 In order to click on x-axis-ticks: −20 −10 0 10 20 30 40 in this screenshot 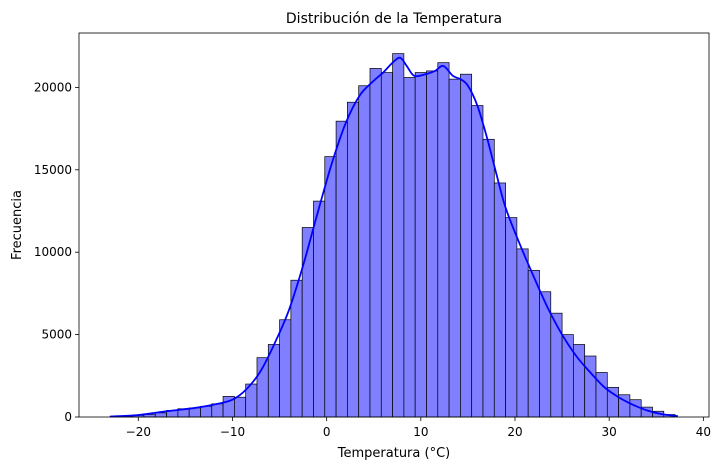, I will do `click(418, 428)`.